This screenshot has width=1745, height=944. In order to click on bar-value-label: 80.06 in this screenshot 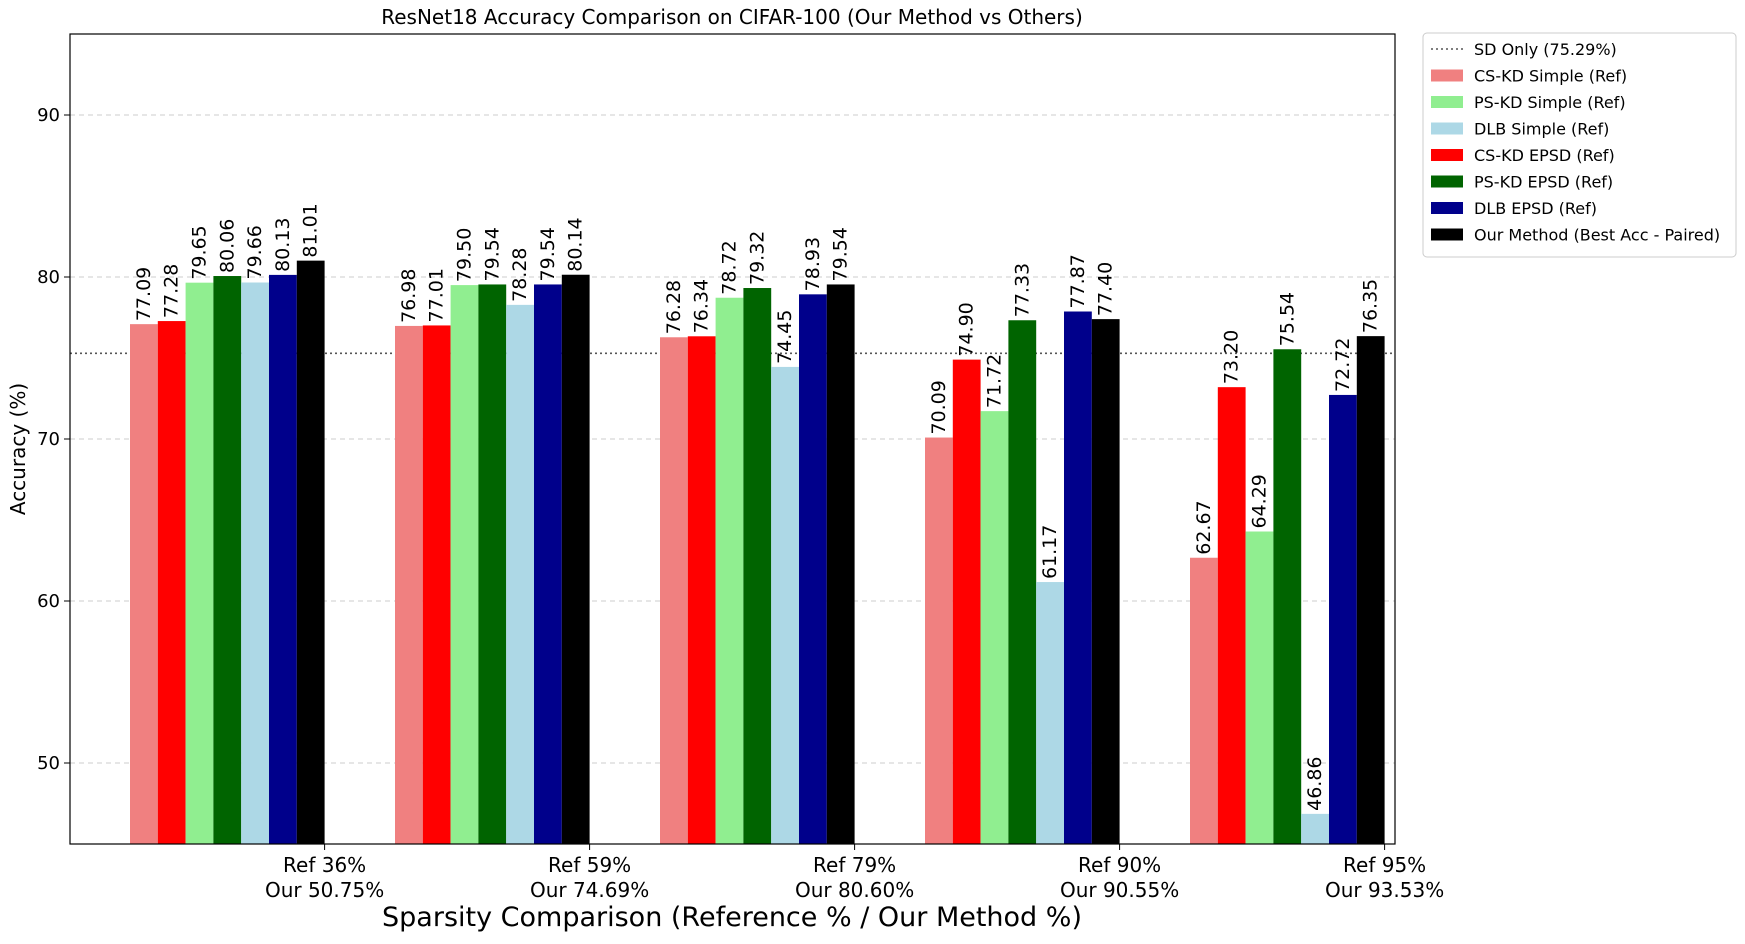, I will do `click(227, 246)`.